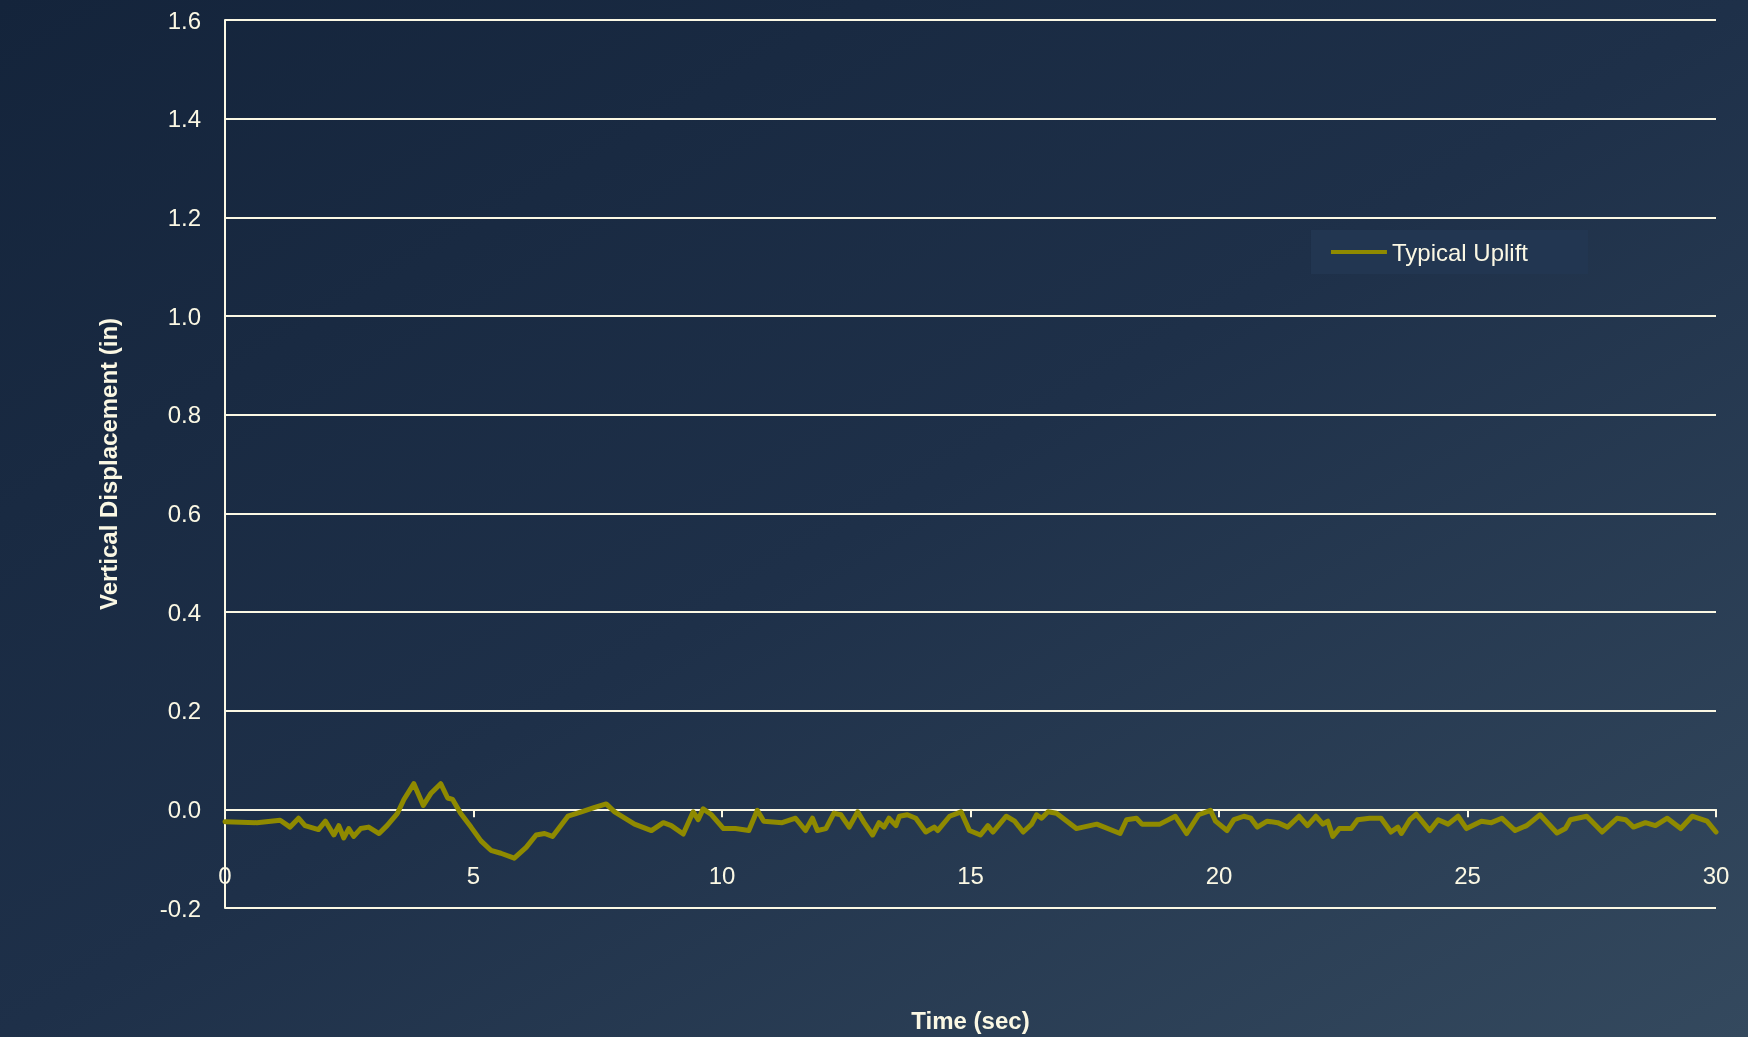 The width and height of the screenshot is (1748, 1037). What do you see at coordinates (184, 809) in the screenshot?
I see `y-tick-label: 0.0` at bounding box center [184, 809].